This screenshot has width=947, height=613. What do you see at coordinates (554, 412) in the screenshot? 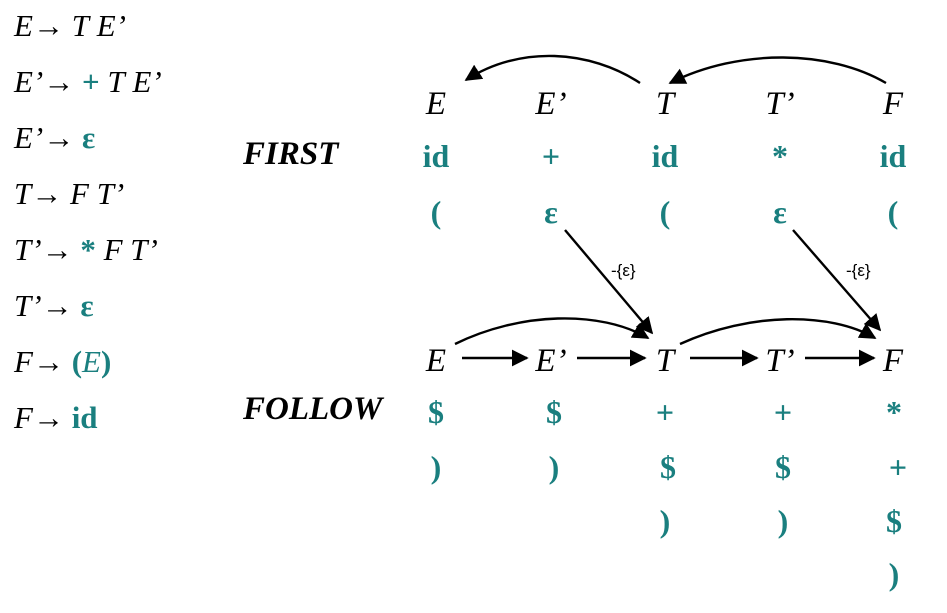
I see `follow-E-prime-item: $` at bounding box center [554, 412].